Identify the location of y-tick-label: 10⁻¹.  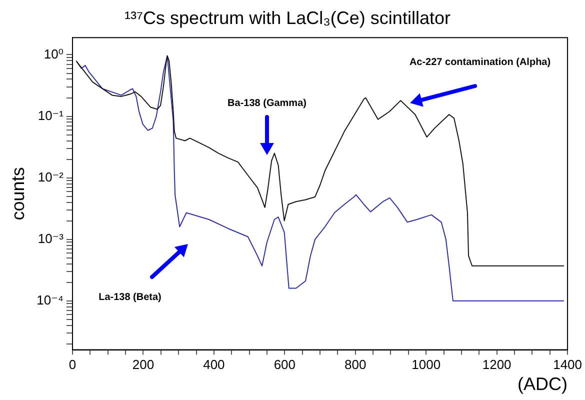
(51, 115).